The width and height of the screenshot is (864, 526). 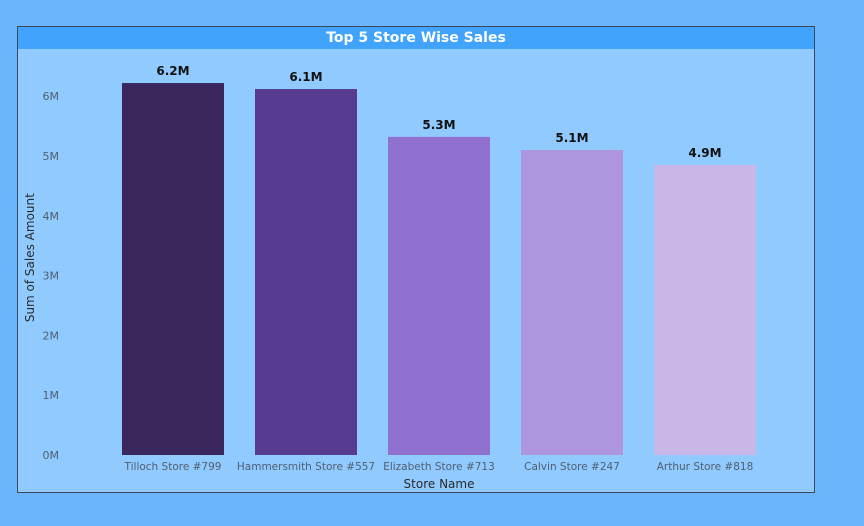 I want to click on x-tick-label: Elizabeth Store #713, so click(x=439, y=467).